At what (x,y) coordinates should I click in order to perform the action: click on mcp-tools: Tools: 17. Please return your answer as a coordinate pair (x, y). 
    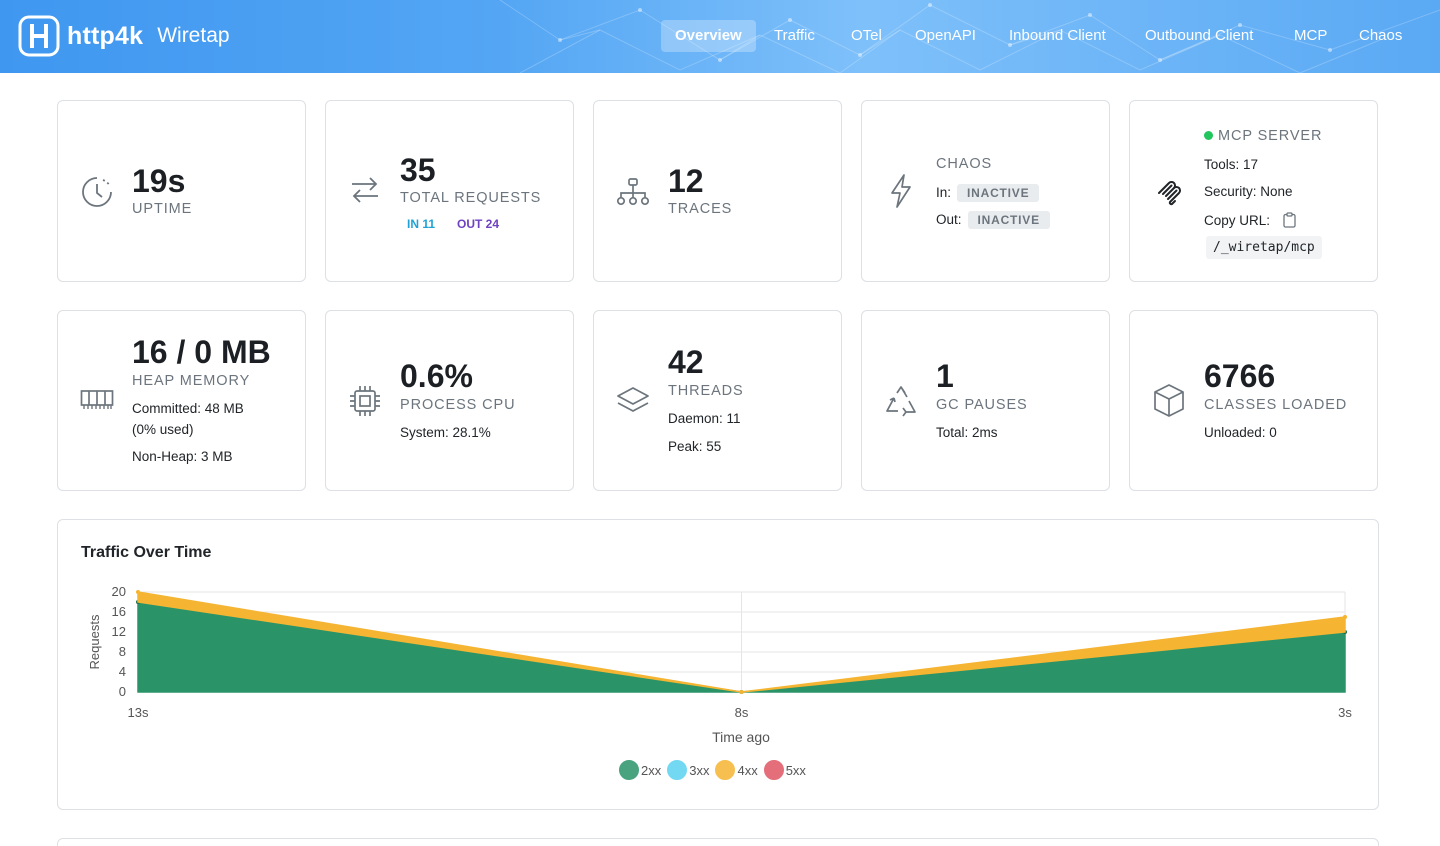
    Looking at the image, I should click on (1231, 164).